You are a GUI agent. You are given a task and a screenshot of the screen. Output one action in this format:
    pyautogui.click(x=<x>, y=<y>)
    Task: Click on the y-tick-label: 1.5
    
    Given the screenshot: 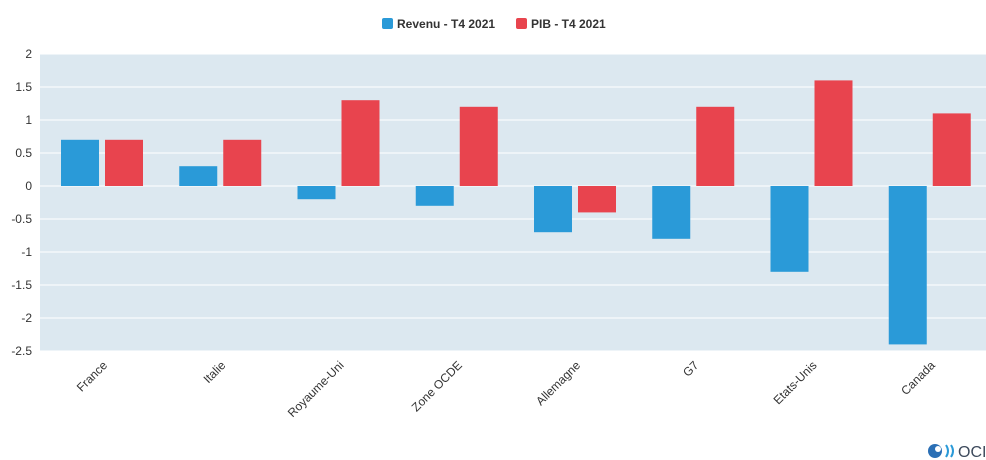 What is the action you would take?
    pyautogui.click(x=23, y=87)
    